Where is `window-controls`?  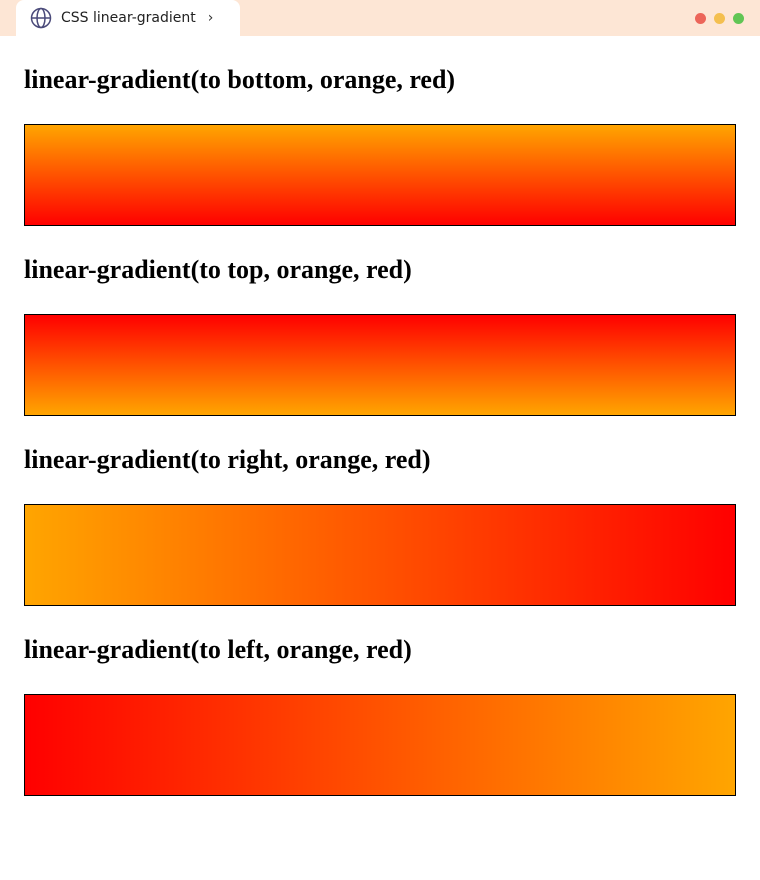
window-controls is located at coordinates (719, 18).